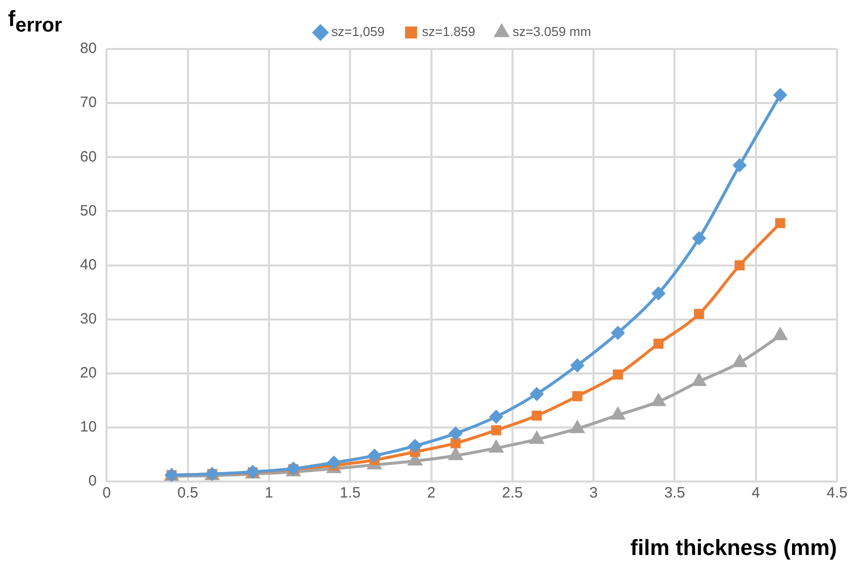 The height and width of the screenshot is (572, 861). I want to click on x-axis-title: film thickness (mm), so click(733, 547).